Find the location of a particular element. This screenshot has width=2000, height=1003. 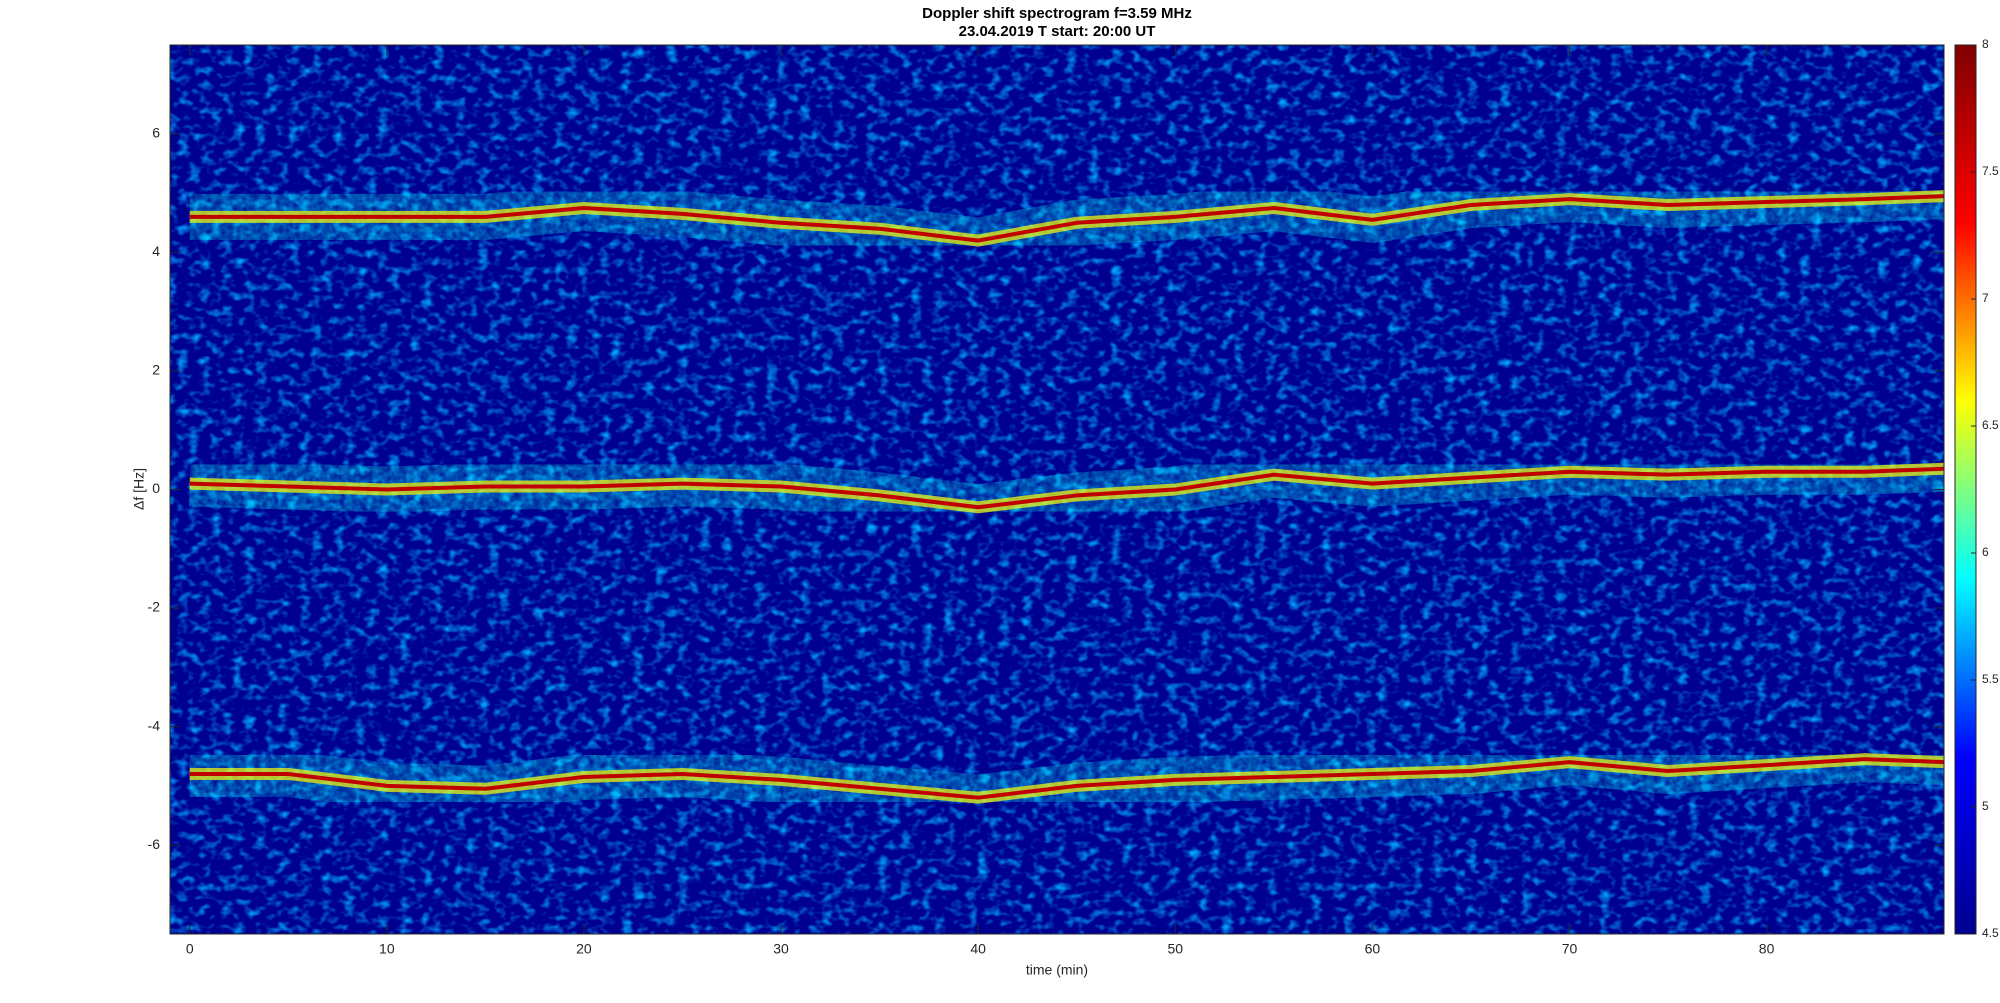

x-axis-label: time (min) is located at coordinates (1057, 970).